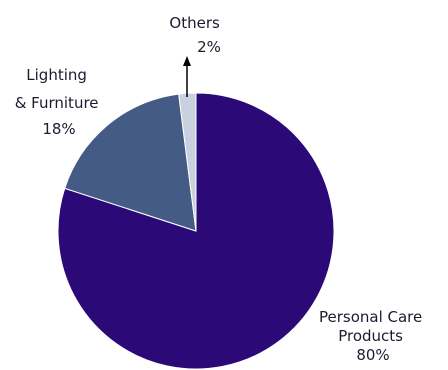  I want to click on label-others: Others 2%, so click(196, 35).